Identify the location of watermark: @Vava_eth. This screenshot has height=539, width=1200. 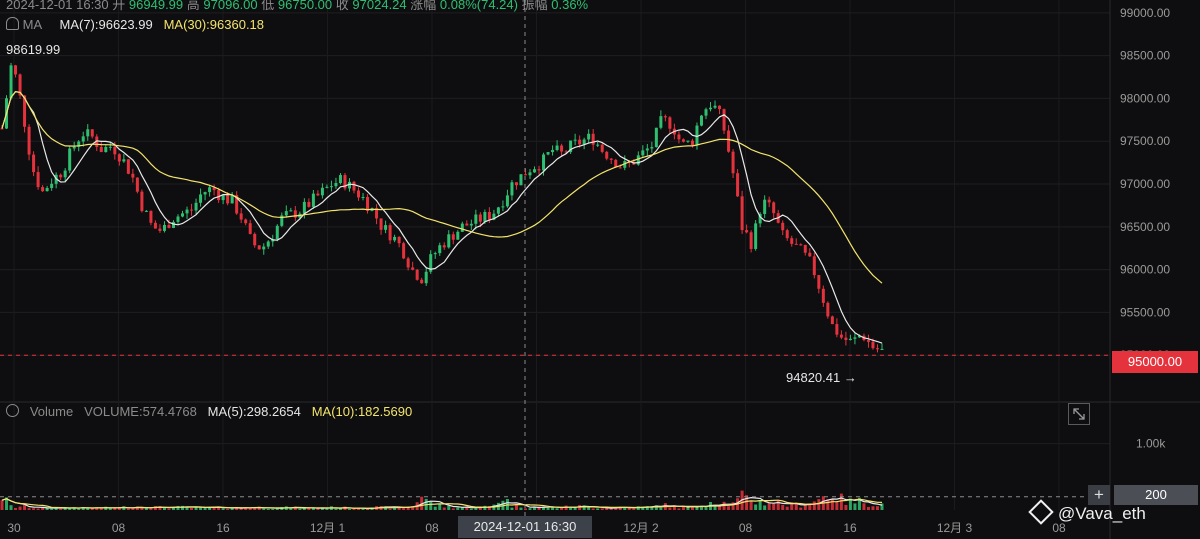
(1087, 512).